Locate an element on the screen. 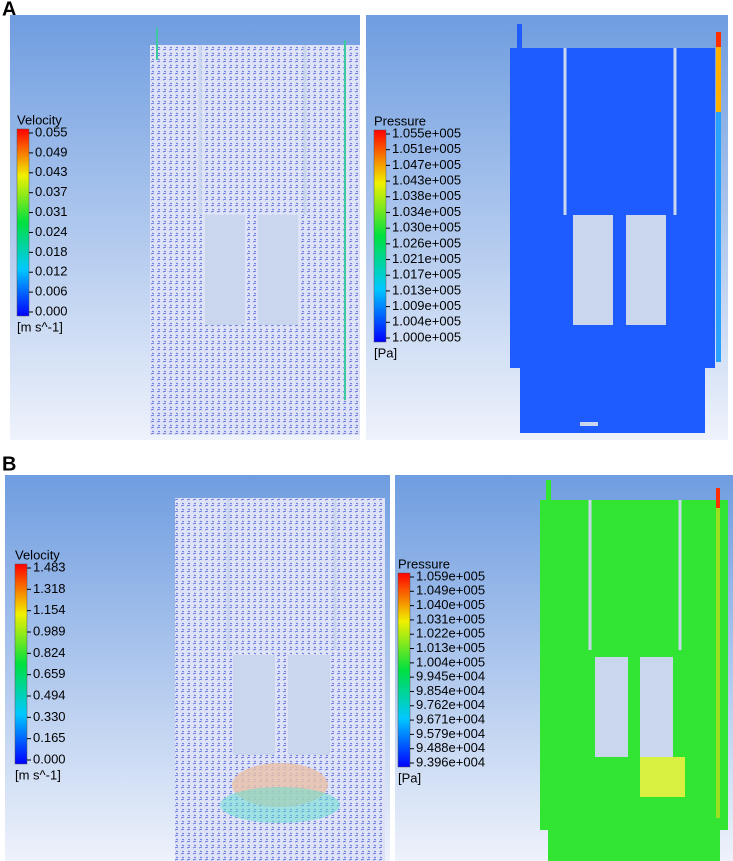 Image resolution: width=733 pixels, height=861 pixels. tick-label: 9.945e+004 is located at coordinates (450, 676).